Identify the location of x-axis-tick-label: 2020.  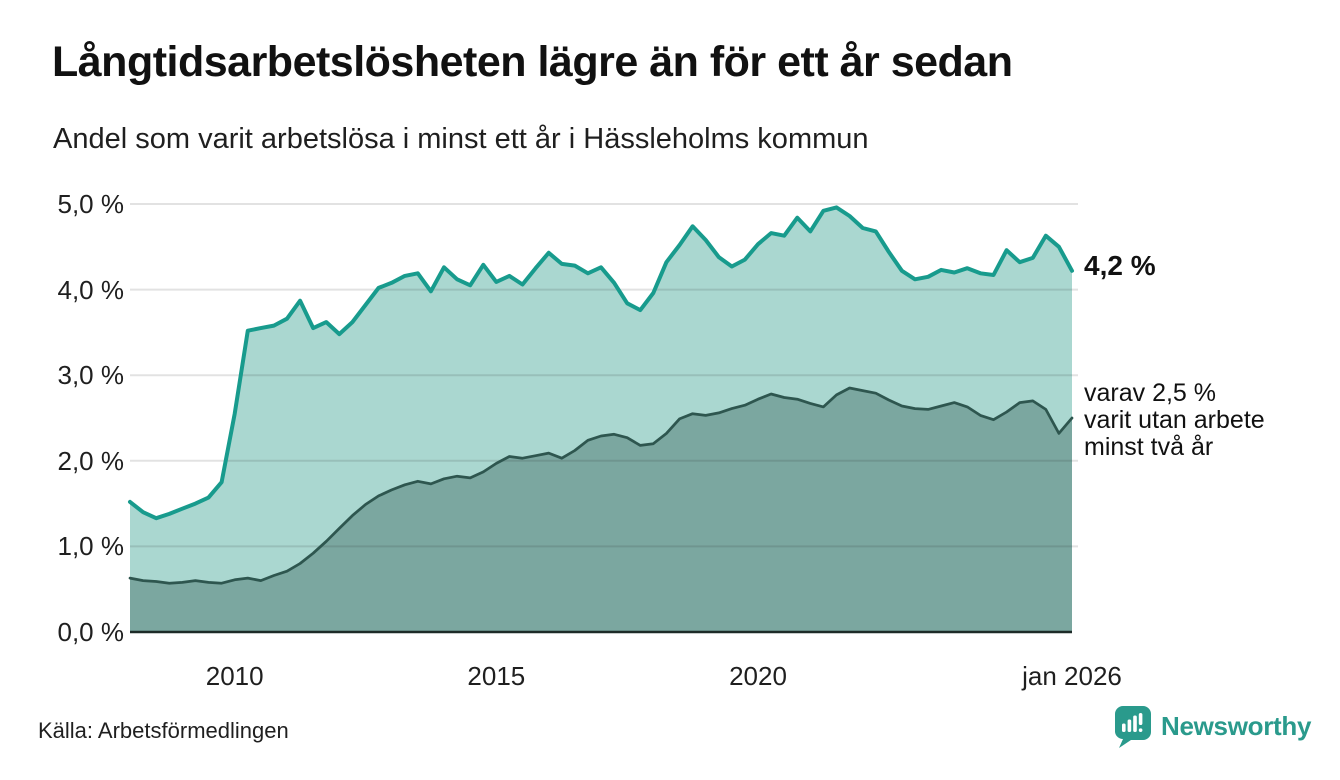
(758, 676).